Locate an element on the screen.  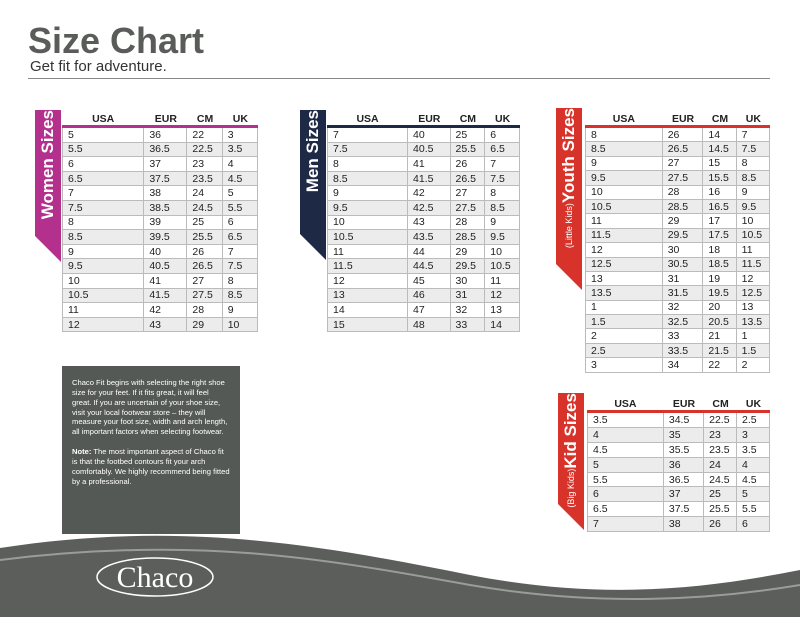
size-cell: 29 is located at coordinates (683, 221).